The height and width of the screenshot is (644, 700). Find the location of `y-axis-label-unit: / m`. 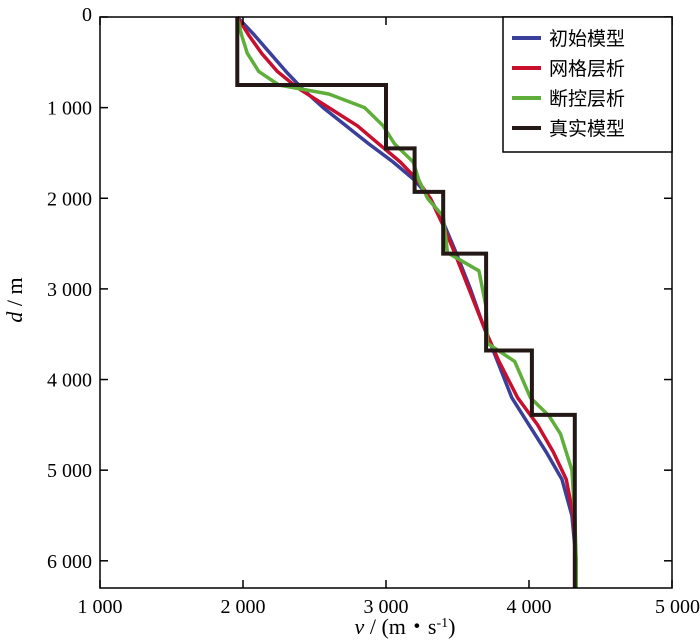

y-axis-label-unit: / m is located at coordinates (14, 291).